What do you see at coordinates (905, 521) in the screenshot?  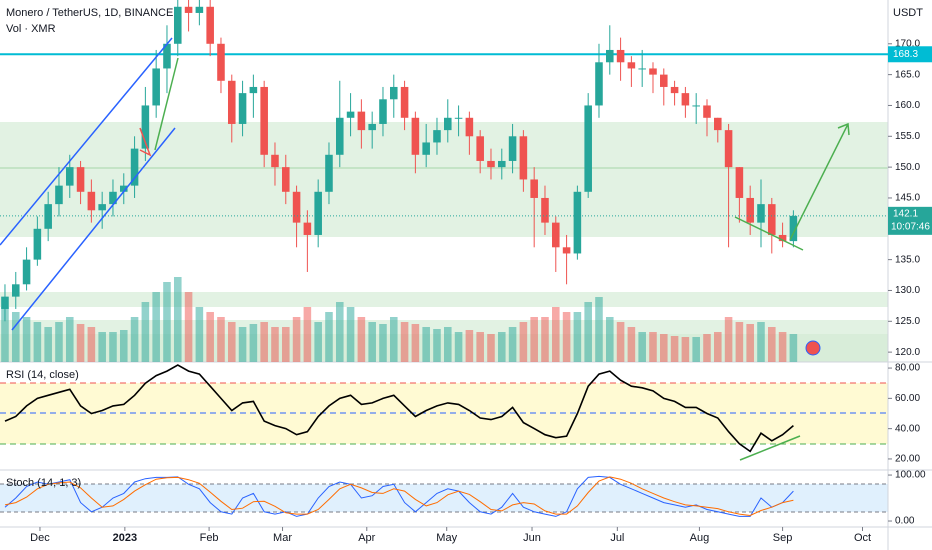 I see `y-tick-label: 0.00` at bounding box center [905, 521].